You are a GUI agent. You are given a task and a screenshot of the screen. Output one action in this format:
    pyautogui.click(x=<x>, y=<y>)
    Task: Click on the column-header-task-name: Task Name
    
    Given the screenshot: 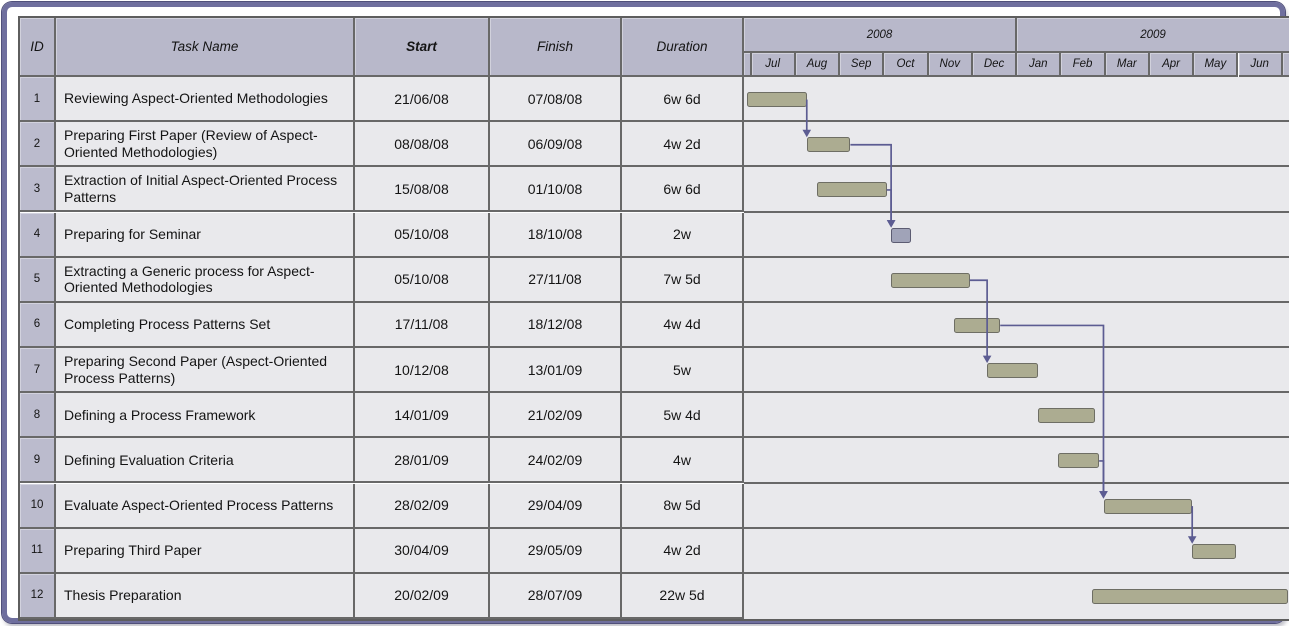 What is the action you would take?
    pyautogui.click(x=205, y=47)
    